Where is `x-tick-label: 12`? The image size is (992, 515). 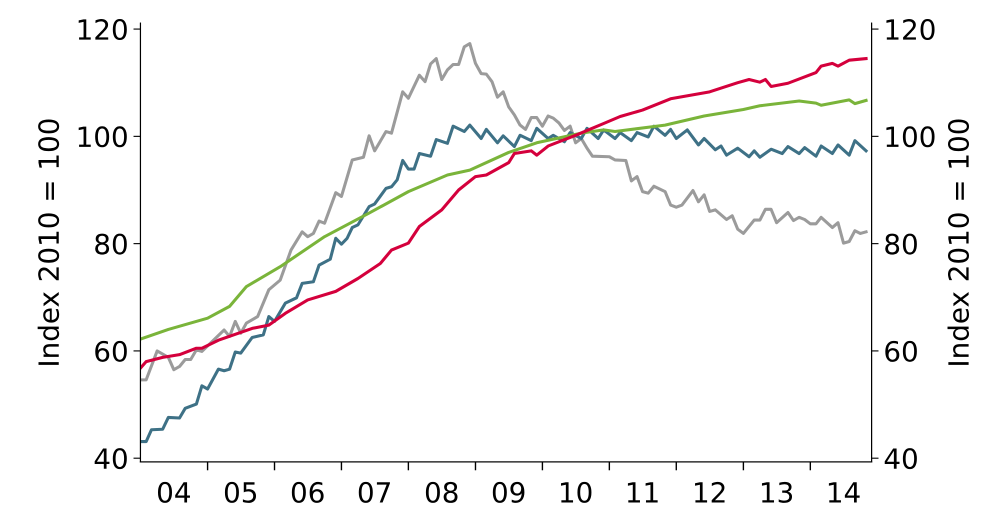 x-tick-label: 12 is located at coordinates (710, 492).